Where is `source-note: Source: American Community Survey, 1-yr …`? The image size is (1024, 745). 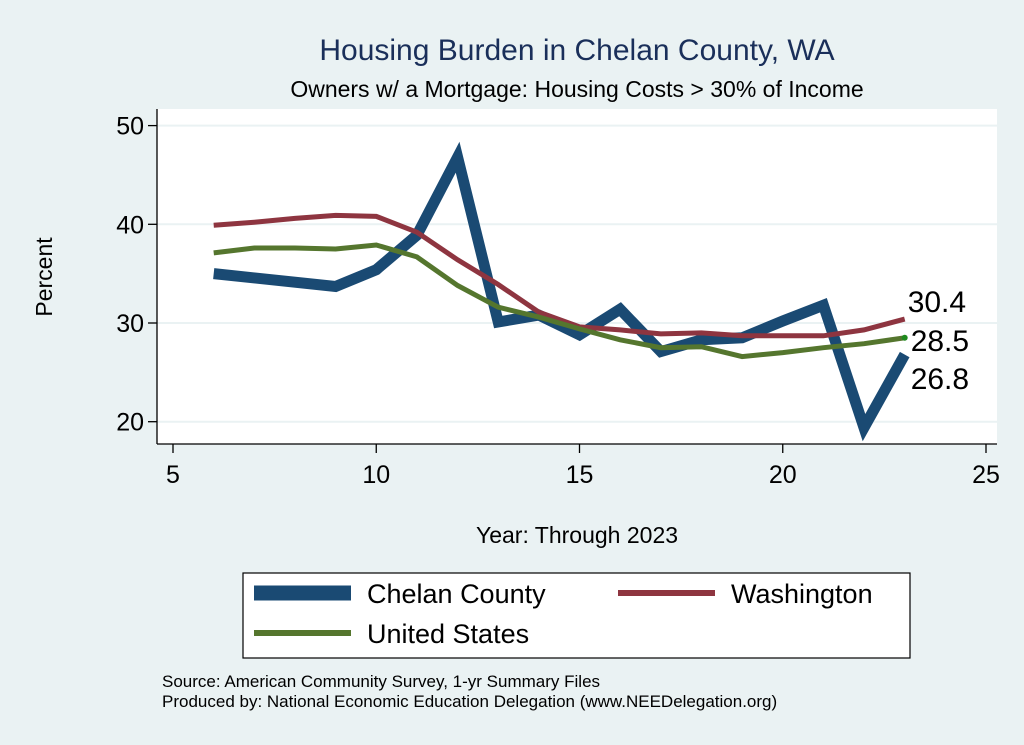 source-note: Source: American Community Survey, 1-yr … is located at coordinates (381, 681).